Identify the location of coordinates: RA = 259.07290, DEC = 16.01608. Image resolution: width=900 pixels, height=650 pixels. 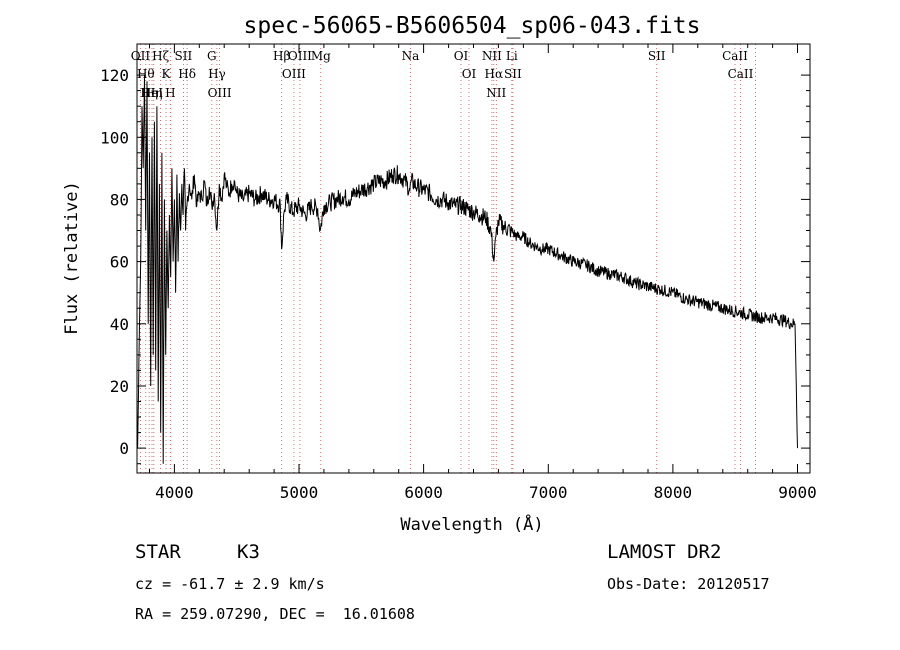
(275, 614).